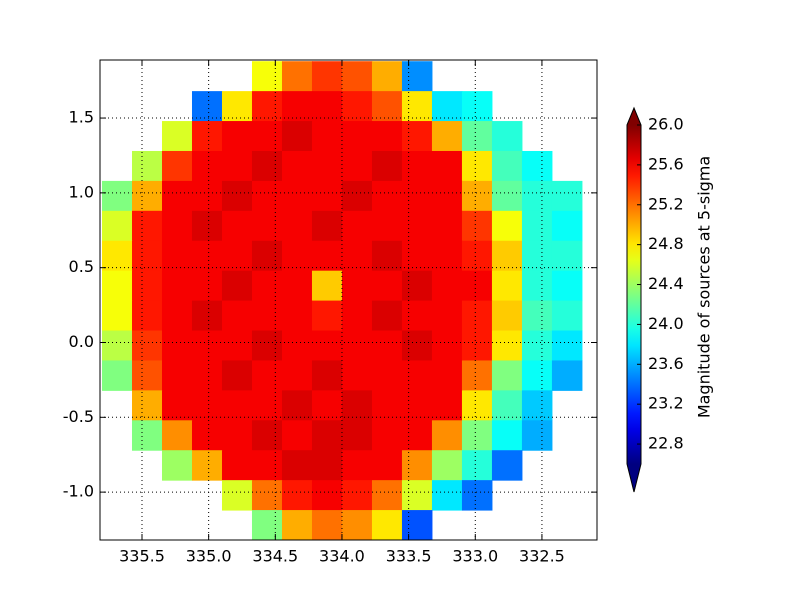  I want to click on colorbar-tick-label: 25.2, so click(666, 203).